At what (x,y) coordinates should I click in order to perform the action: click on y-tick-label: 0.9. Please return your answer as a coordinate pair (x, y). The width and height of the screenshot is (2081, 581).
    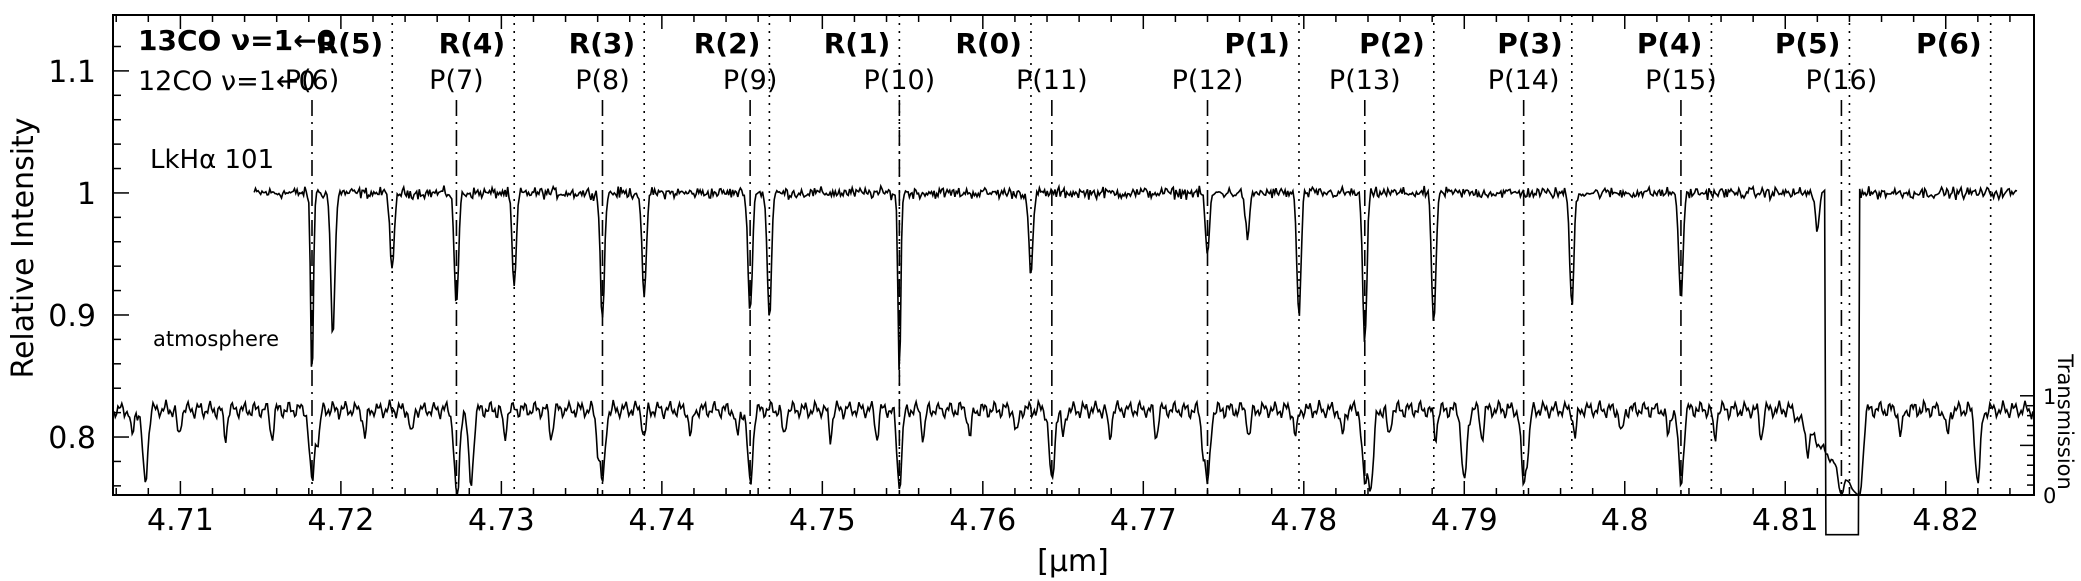
    Looking at the image, I should click on (72, 316).